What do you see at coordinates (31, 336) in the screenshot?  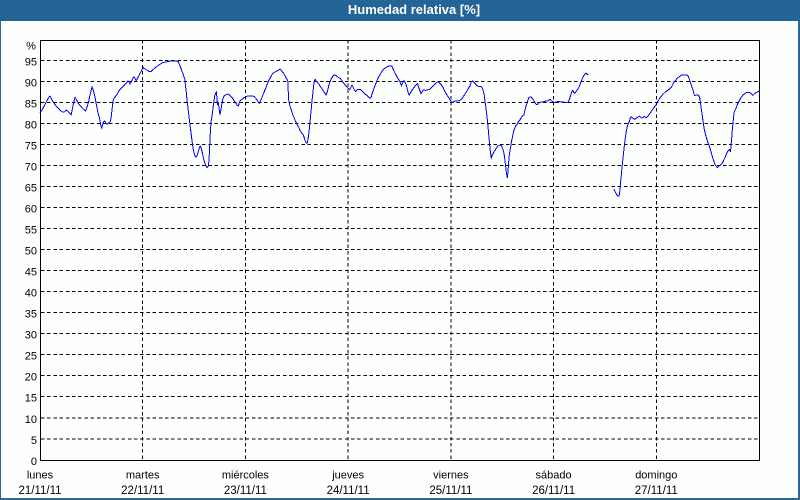 I see `svg-text: 30` at bounding box center [31, 336].